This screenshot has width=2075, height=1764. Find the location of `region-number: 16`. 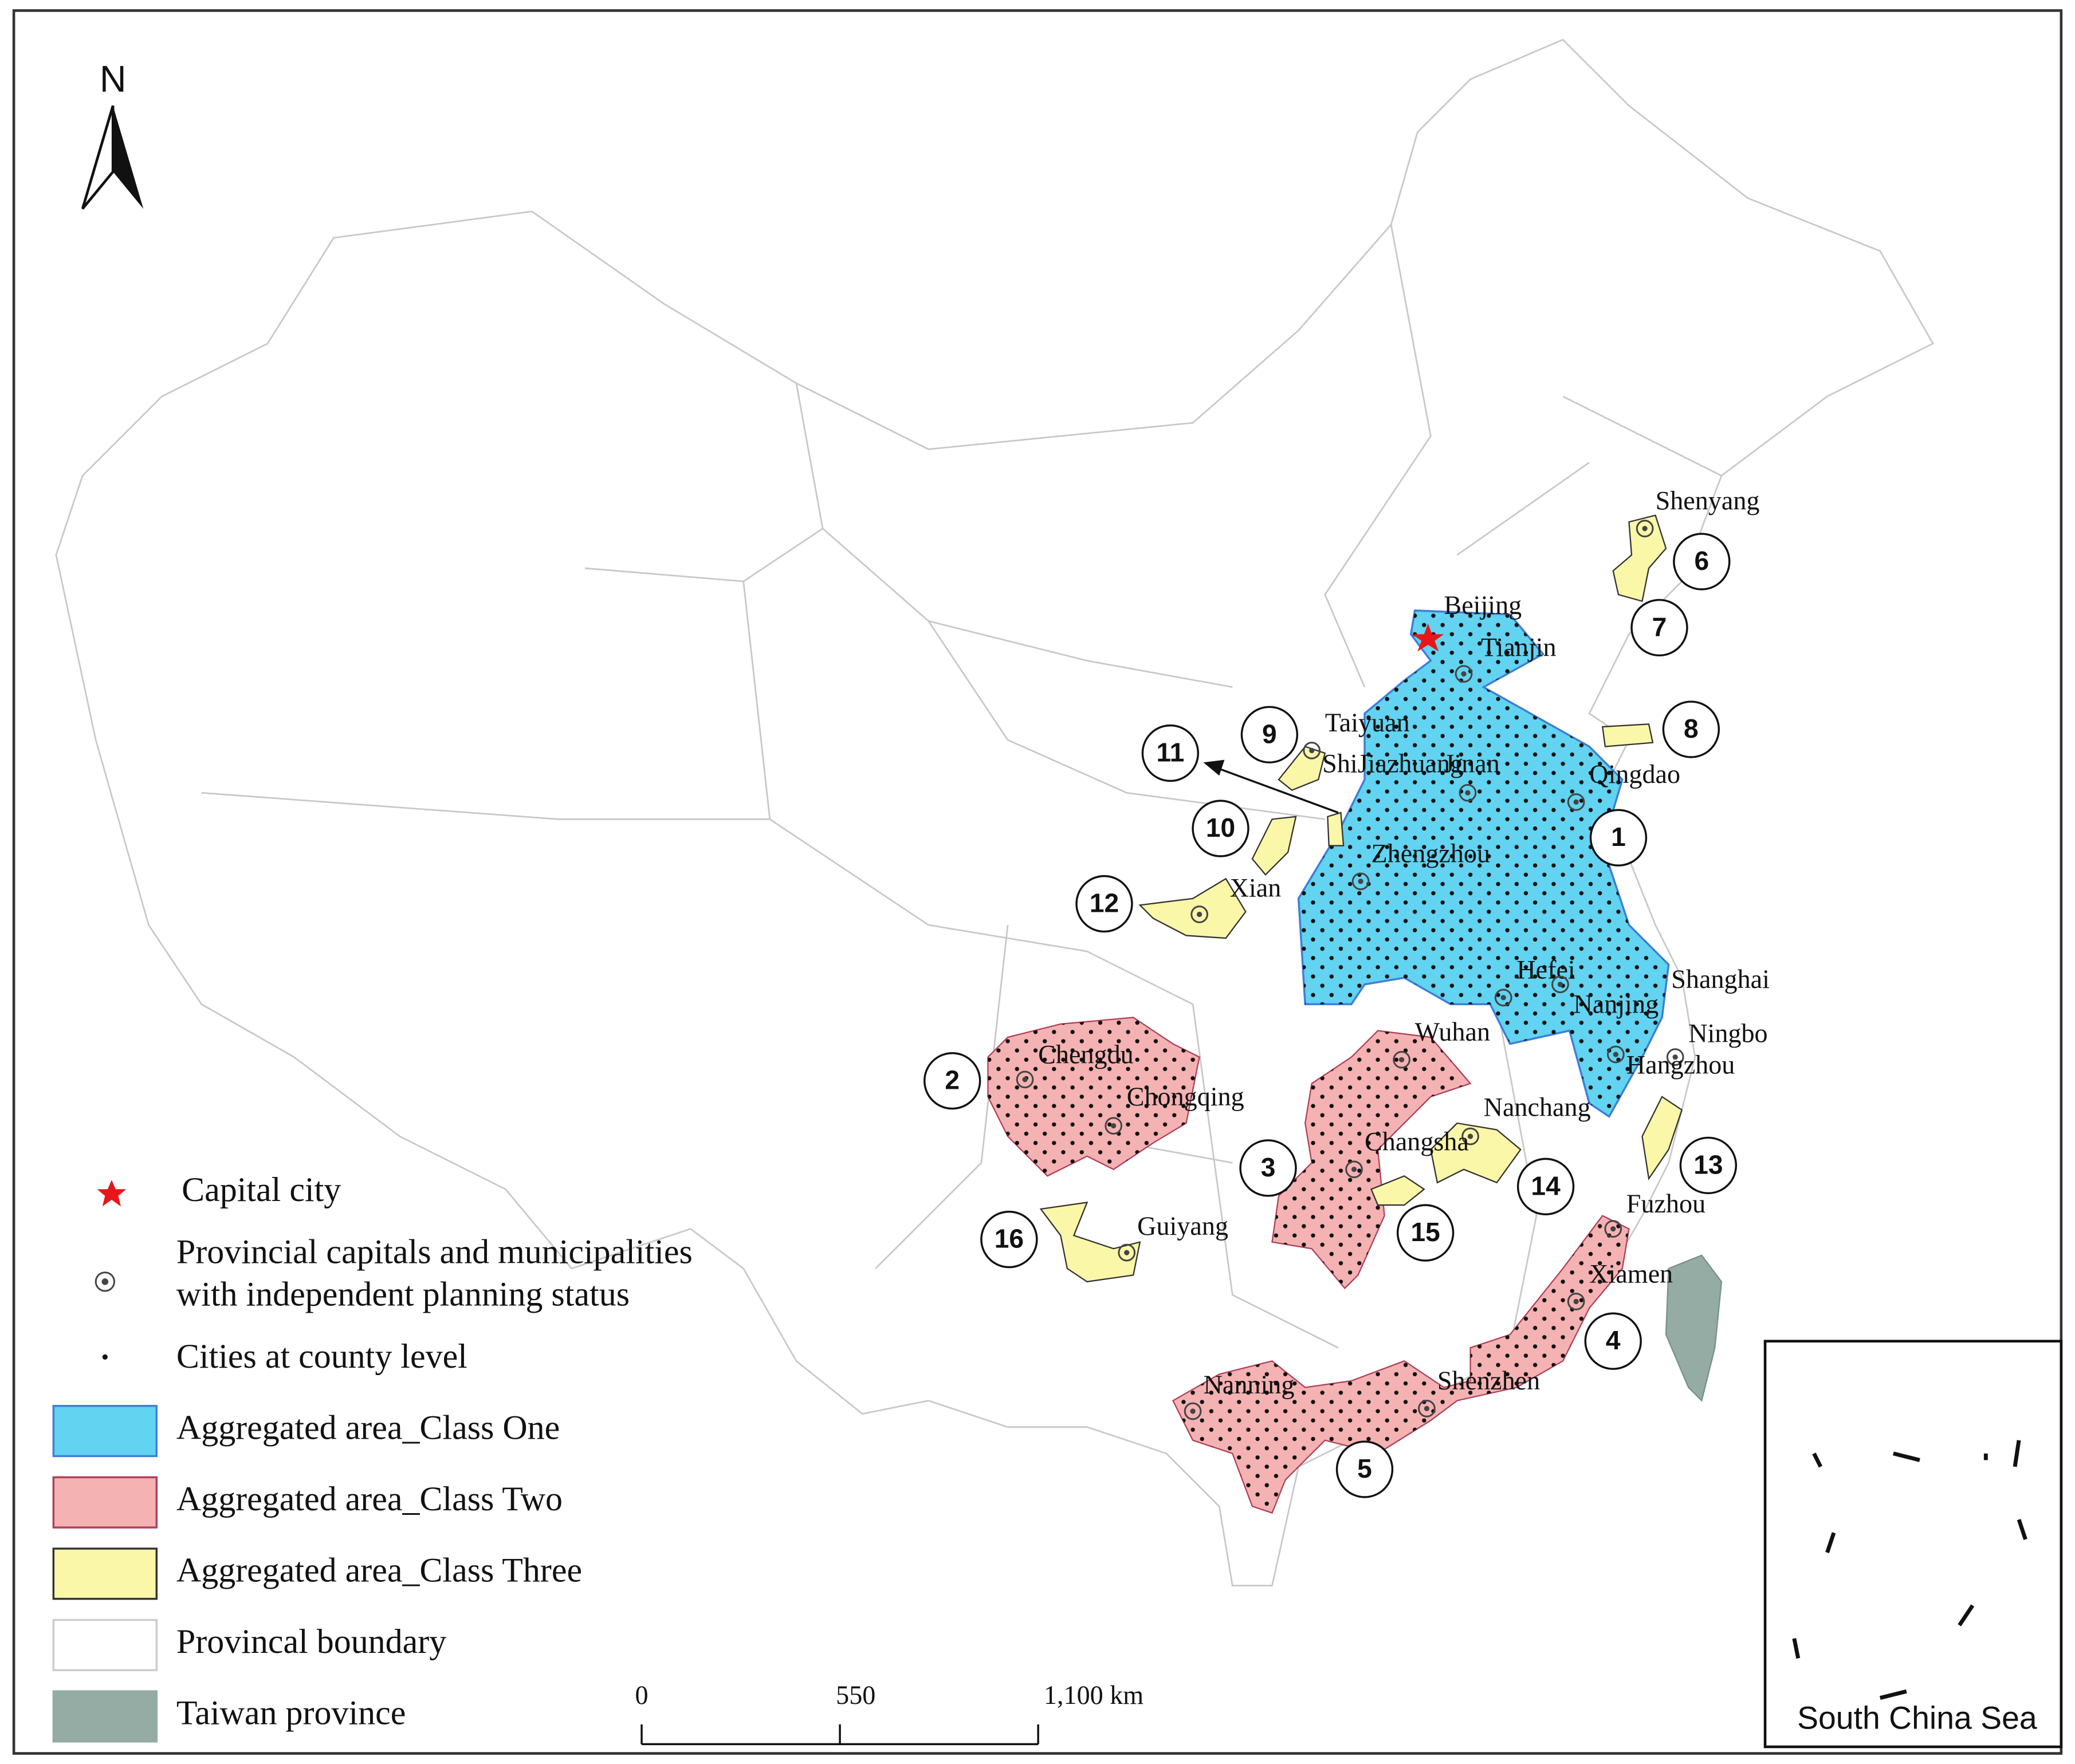

region-number: 16 is located at coordinates (1009, 1239).